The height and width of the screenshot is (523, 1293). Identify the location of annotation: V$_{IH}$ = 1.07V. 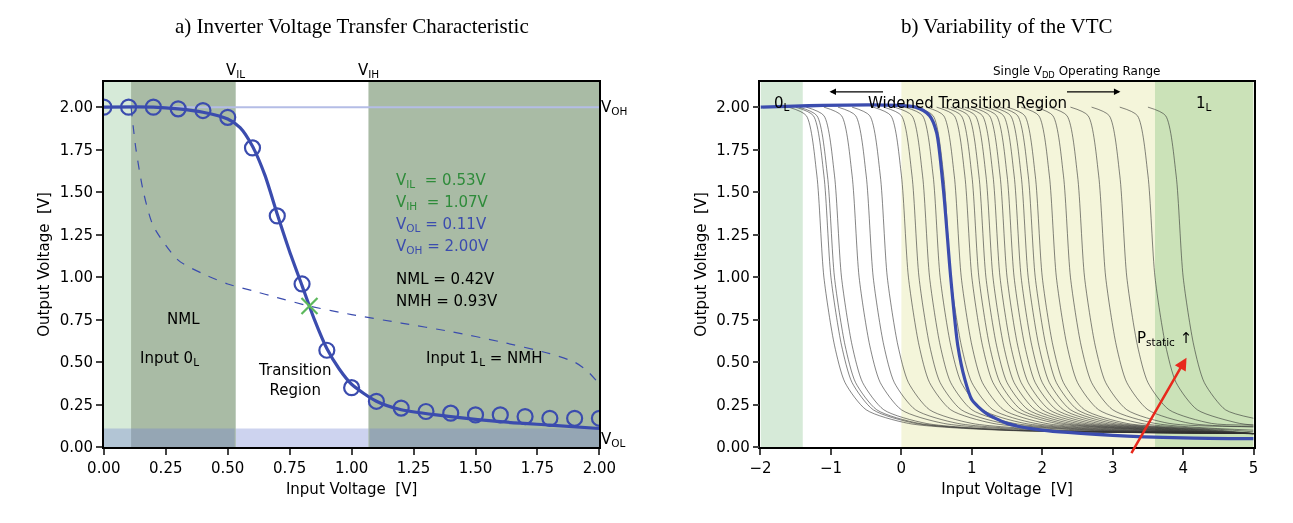
(442, 203).